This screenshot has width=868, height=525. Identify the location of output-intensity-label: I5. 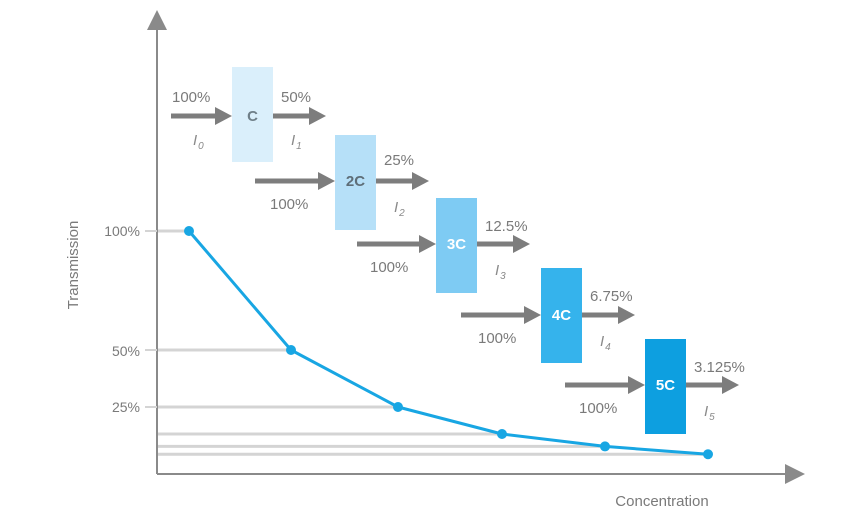
(709, 413).